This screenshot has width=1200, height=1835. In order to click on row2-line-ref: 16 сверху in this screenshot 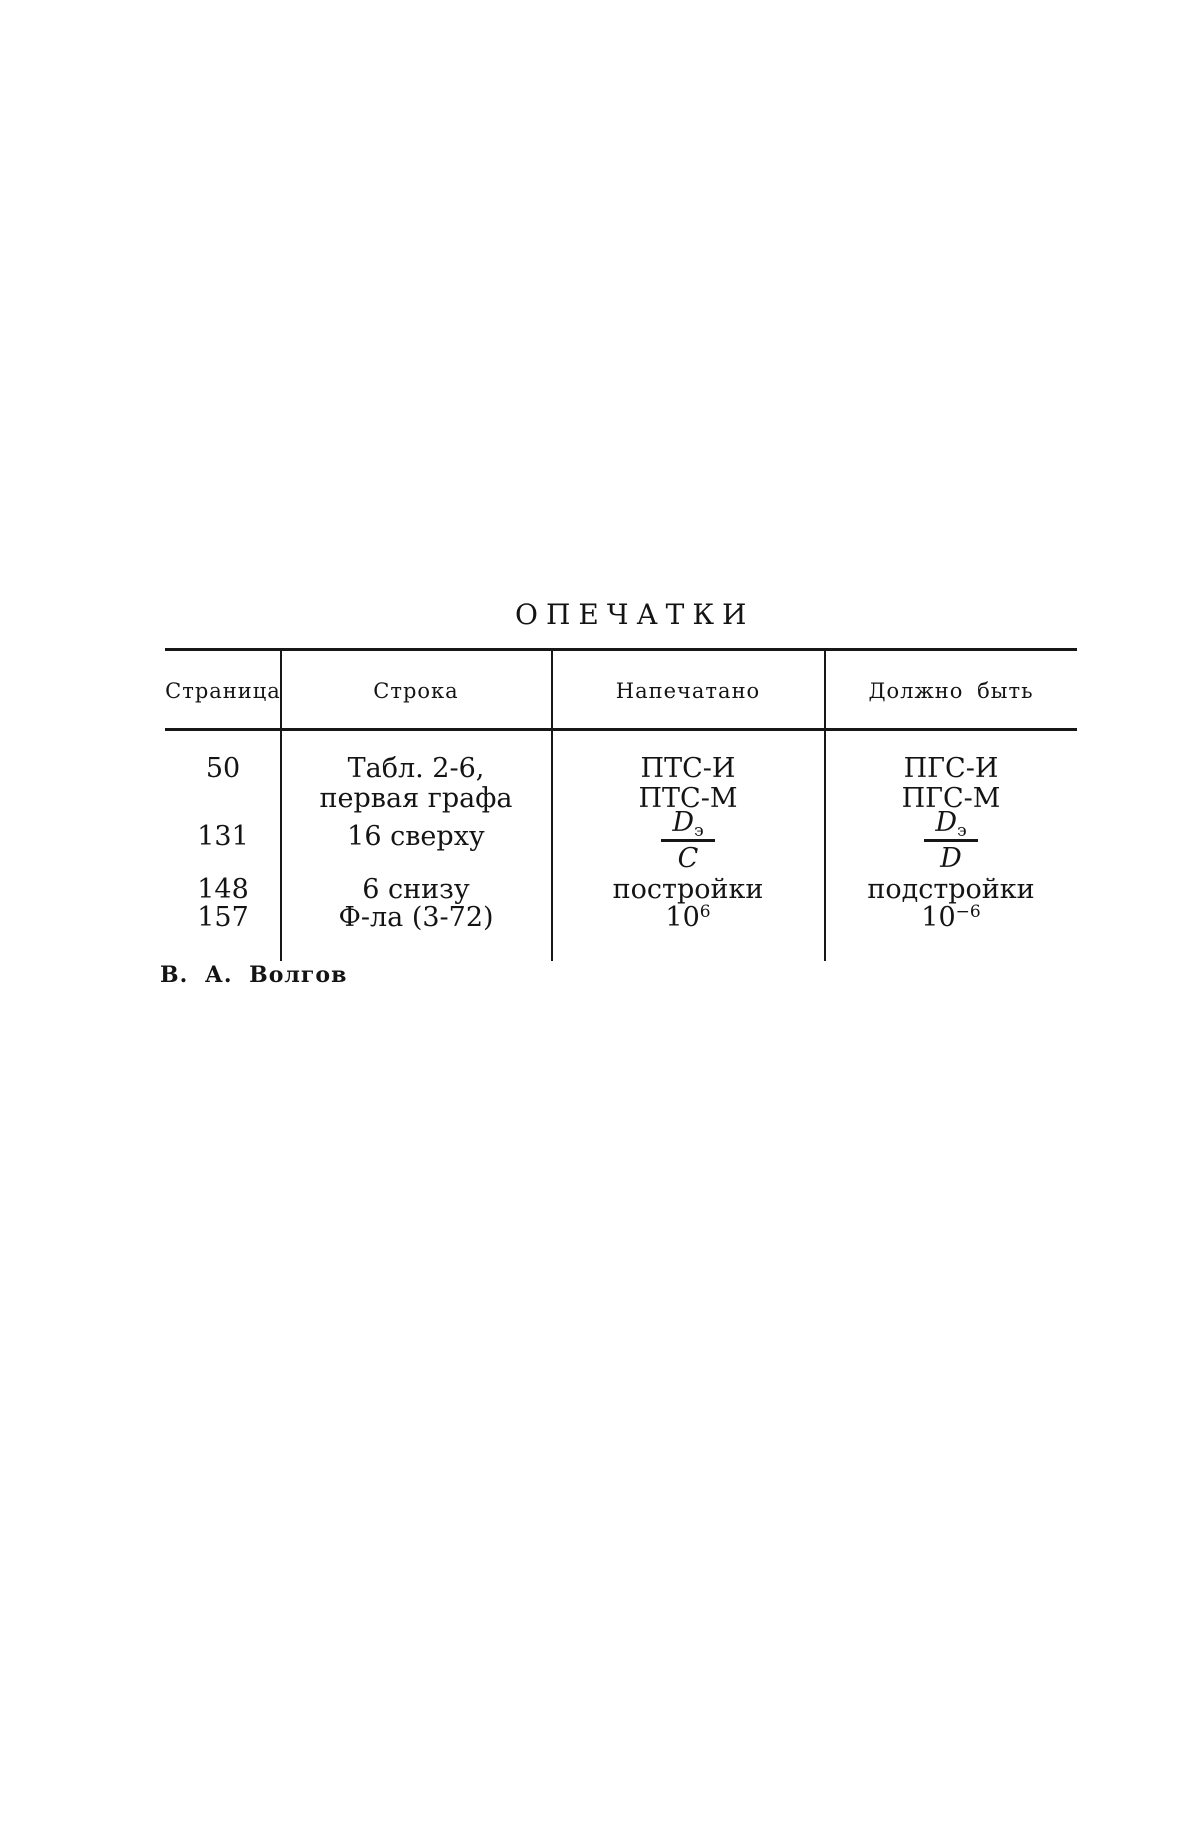, I will do `click(416, 836)`.